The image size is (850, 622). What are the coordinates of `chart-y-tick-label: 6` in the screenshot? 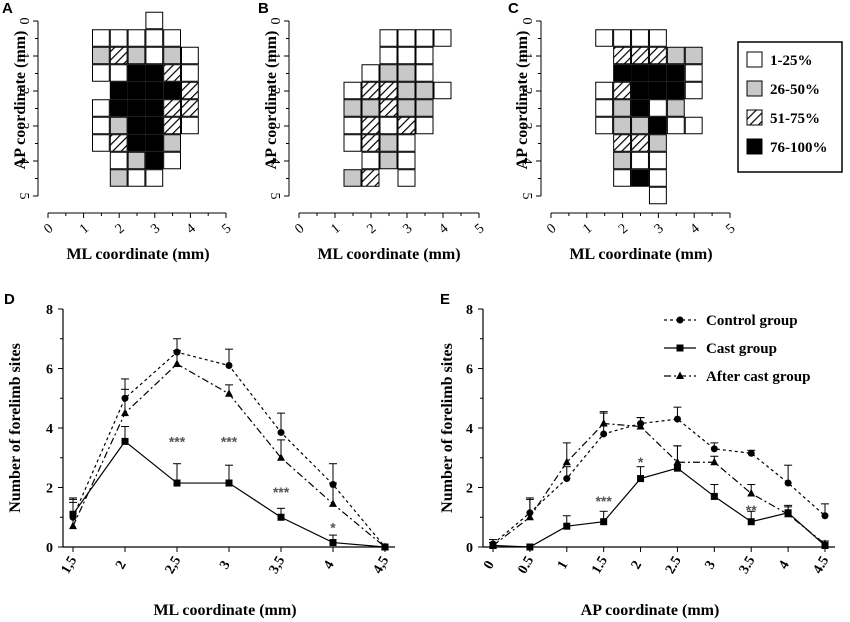 It's located at (49, 370).